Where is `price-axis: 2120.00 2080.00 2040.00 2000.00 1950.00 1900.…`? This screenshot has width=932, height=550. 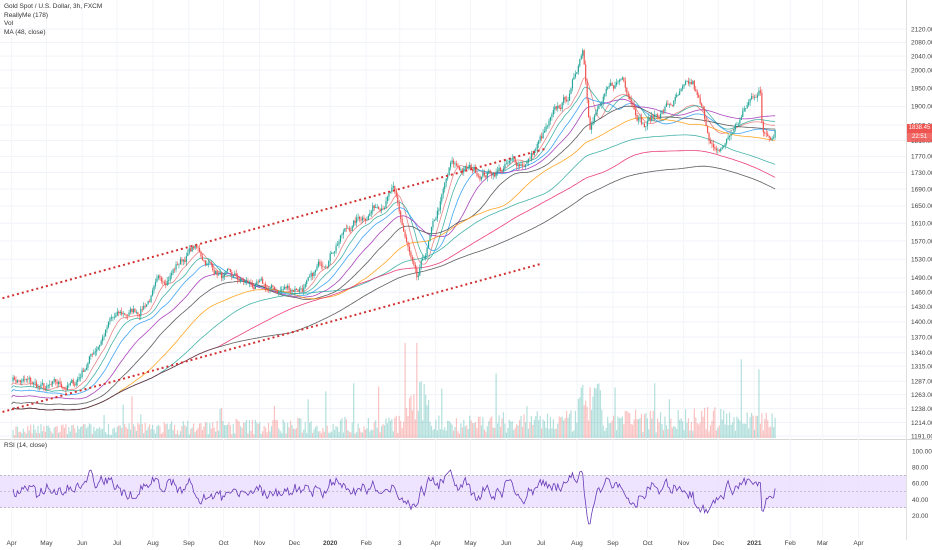
price-axis: 2120.00 2080.00 2040.00 2000.00 1950.00 1900.… is located at coordinates (921, 233).